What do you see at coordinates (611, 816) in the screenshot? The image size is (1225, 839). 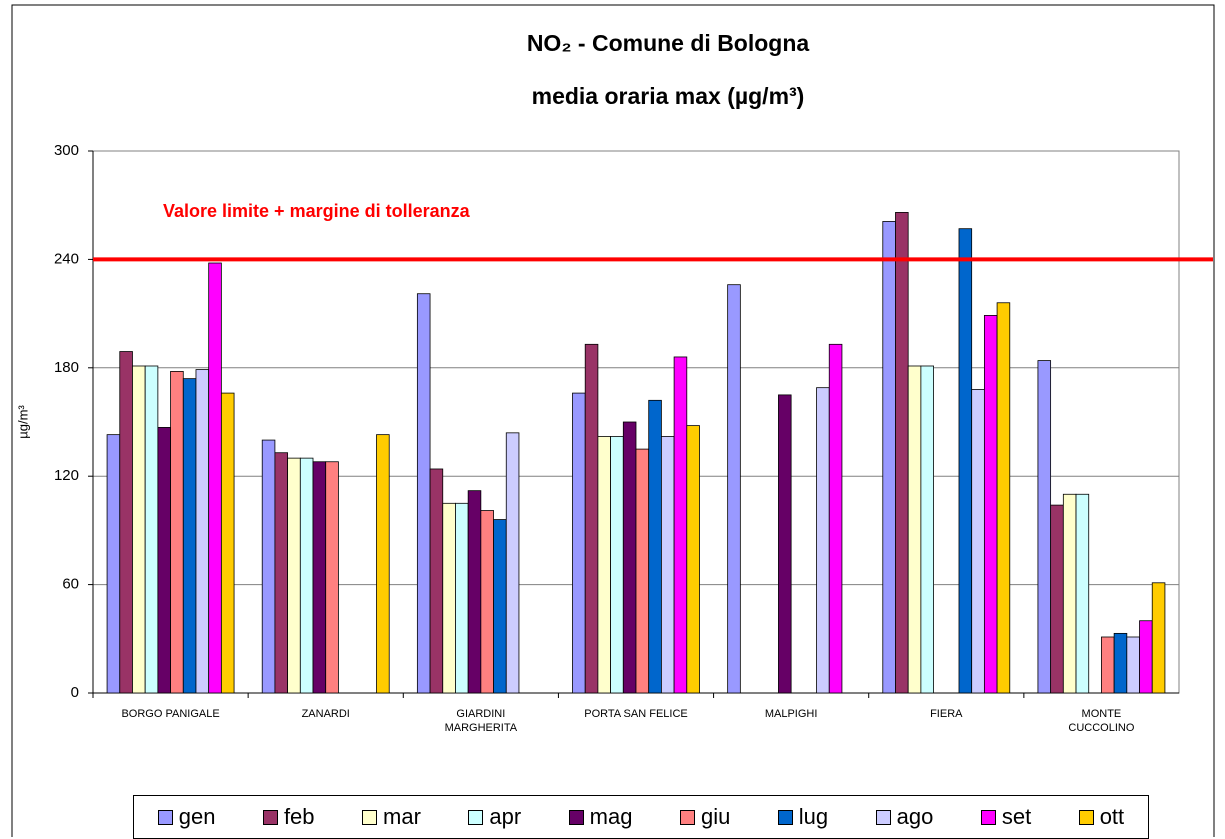 I see `legend-label: mag` at bounding box center [611, 816].